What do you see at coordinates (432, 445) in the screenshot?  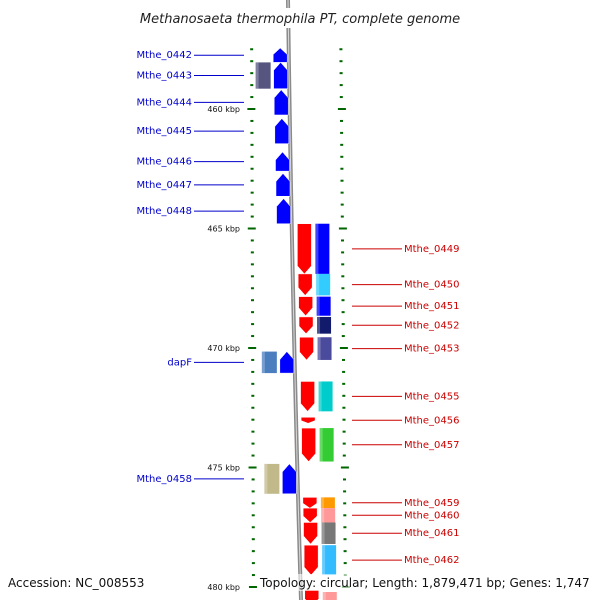 I see `gene-label-right: Mthe_0457` at bounding box center [432, 445].